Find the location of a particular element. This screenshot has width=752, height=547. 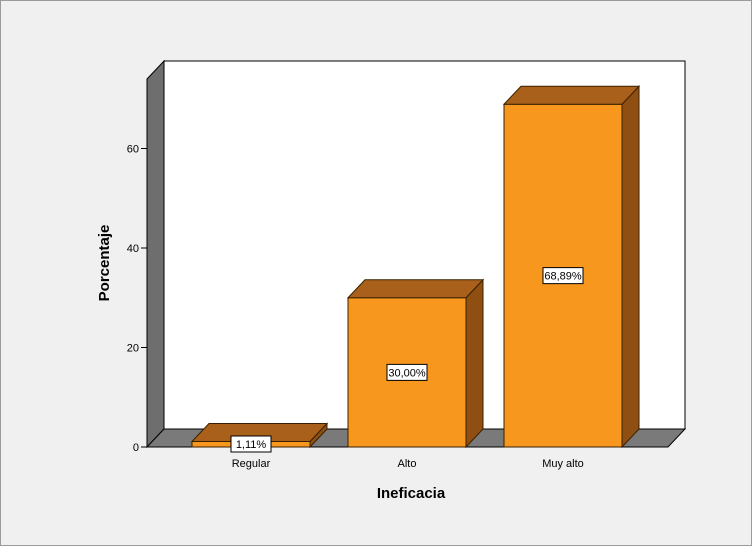

data-label-text: 30,00% is located at coordinates (407, 373).